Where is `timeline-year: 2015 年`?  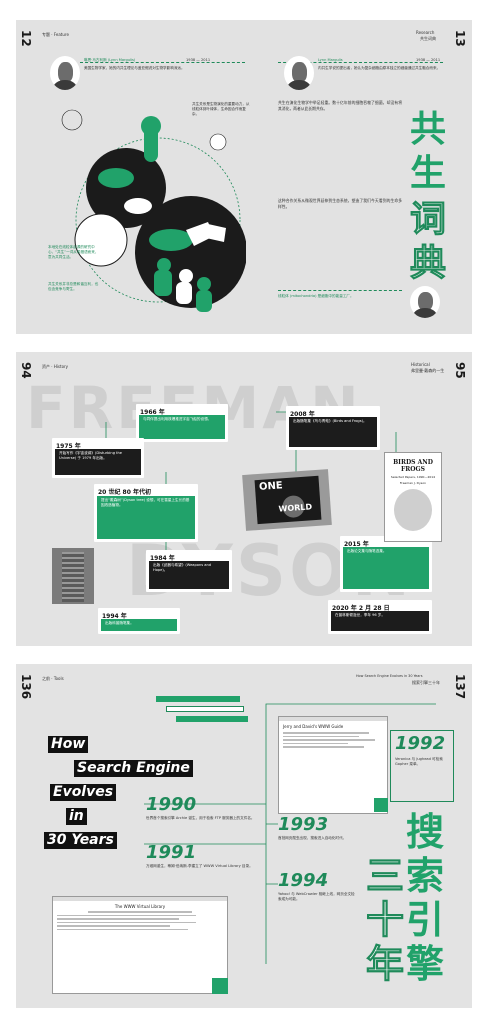
timeline-year: 2015 年 is located at coordinates (356, 544).